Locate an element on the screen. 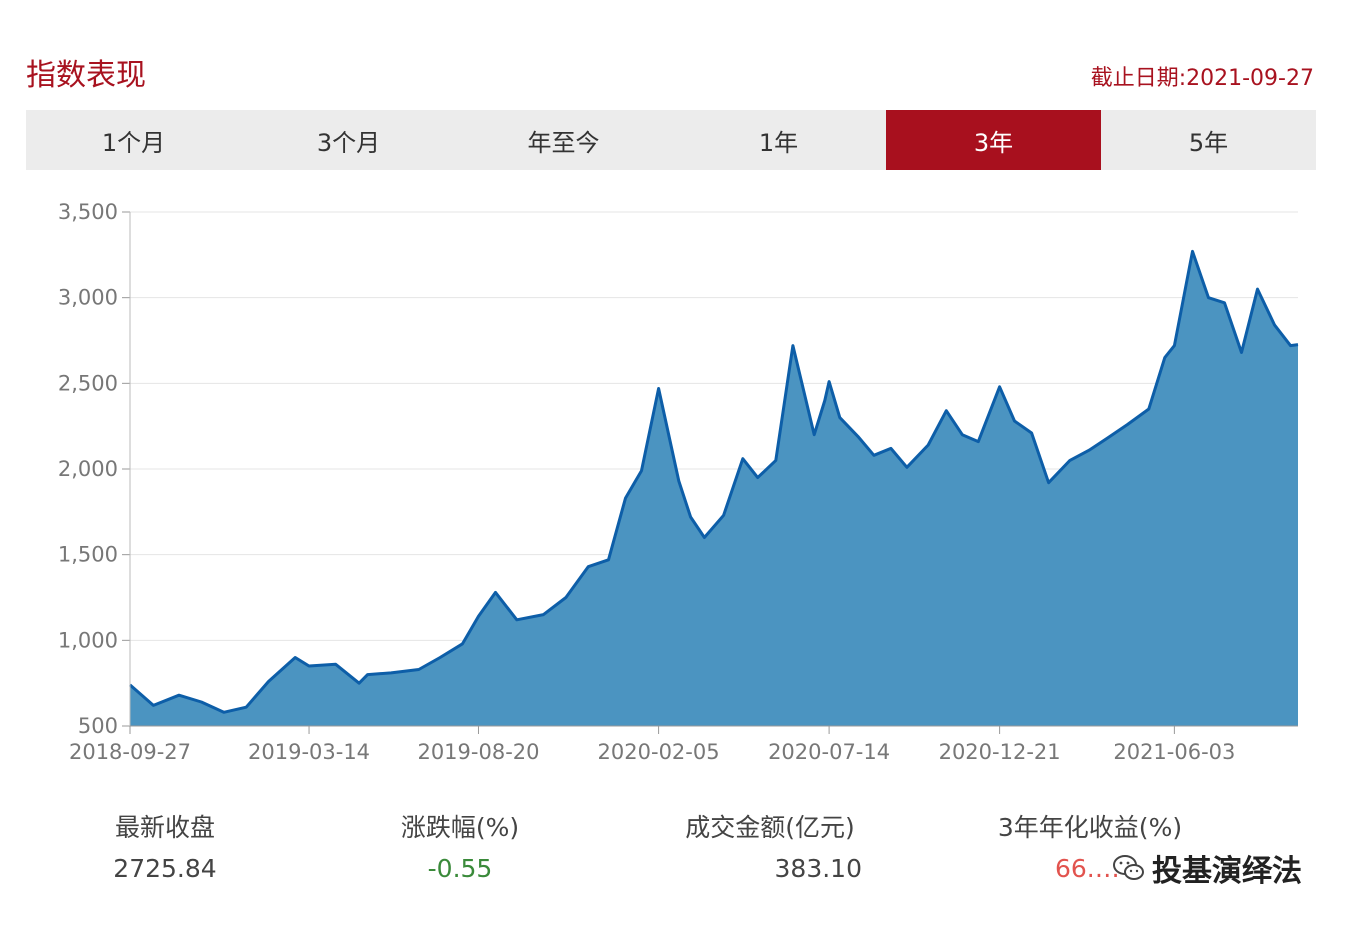  y-tick-label: 3,500 is located at coordinates (88, 212).